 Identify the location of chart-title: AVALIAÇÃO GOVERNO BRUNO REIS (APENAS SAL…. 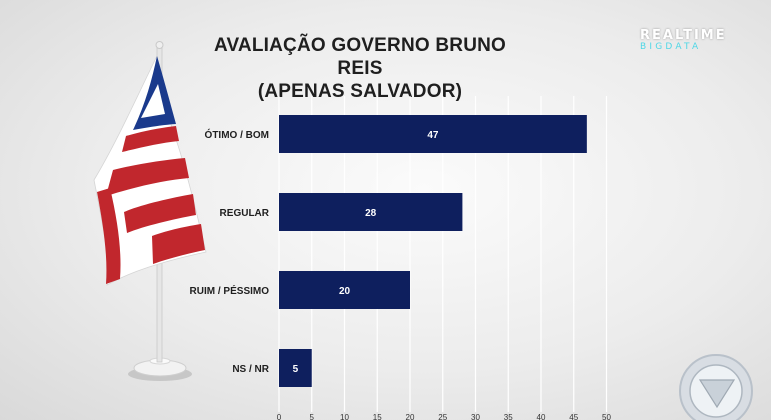
(360, 68).